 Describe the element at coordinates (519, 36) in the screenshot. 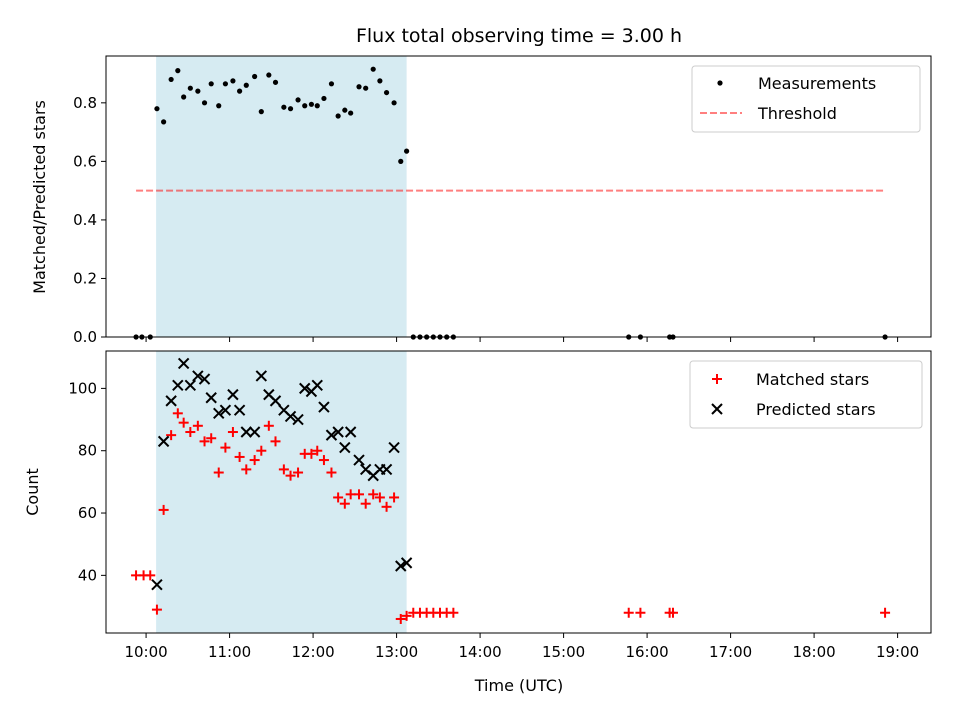

I see `chart-title: Flux total observing time = 3.00 h` at that location.